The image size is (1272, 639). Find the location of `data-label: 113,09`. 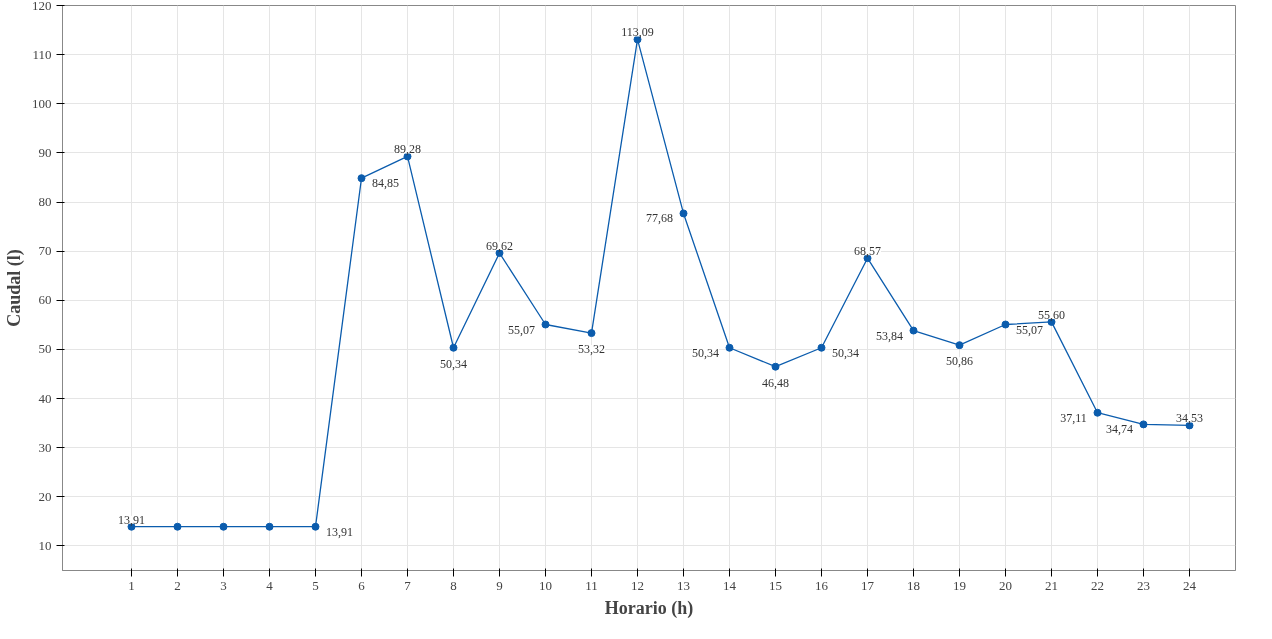

data-label: 113,09 is located at coordinates (637, 32).